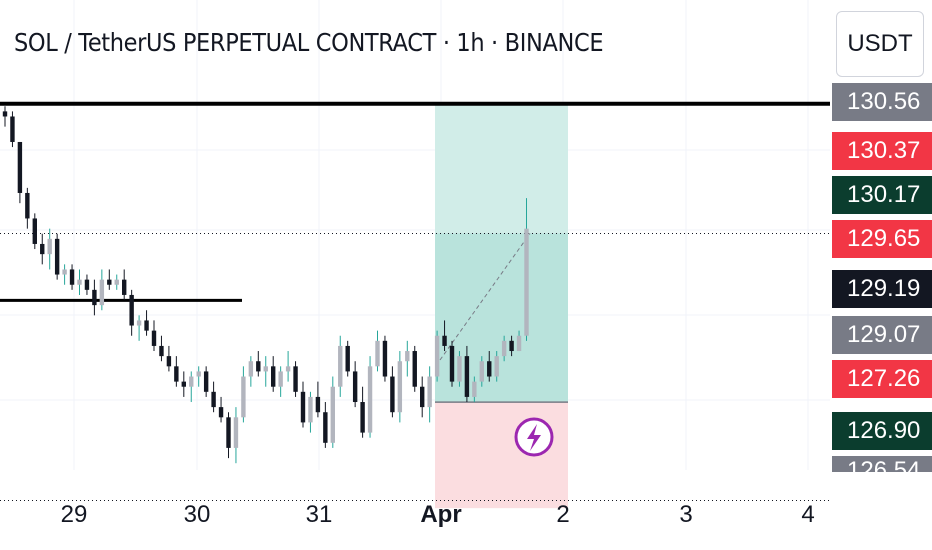 The image size is (932, 550). I want to click on x-tick-label-6: 4, so click(807, 514).